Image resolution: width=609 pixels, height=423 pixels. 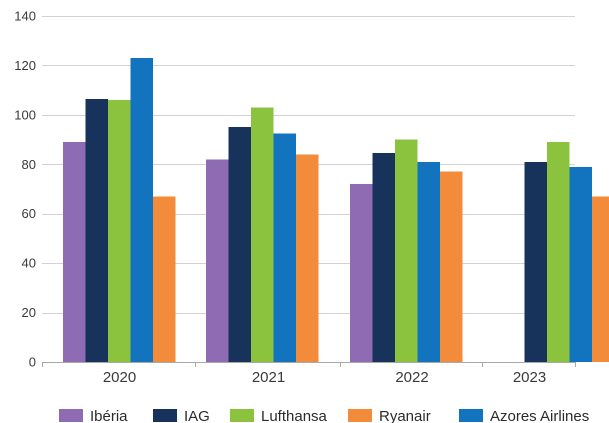 What do you see at coordinates (268, 377) in the screenshot?
I see `x-tick-label: 2021` at bounding box center [268, 377].